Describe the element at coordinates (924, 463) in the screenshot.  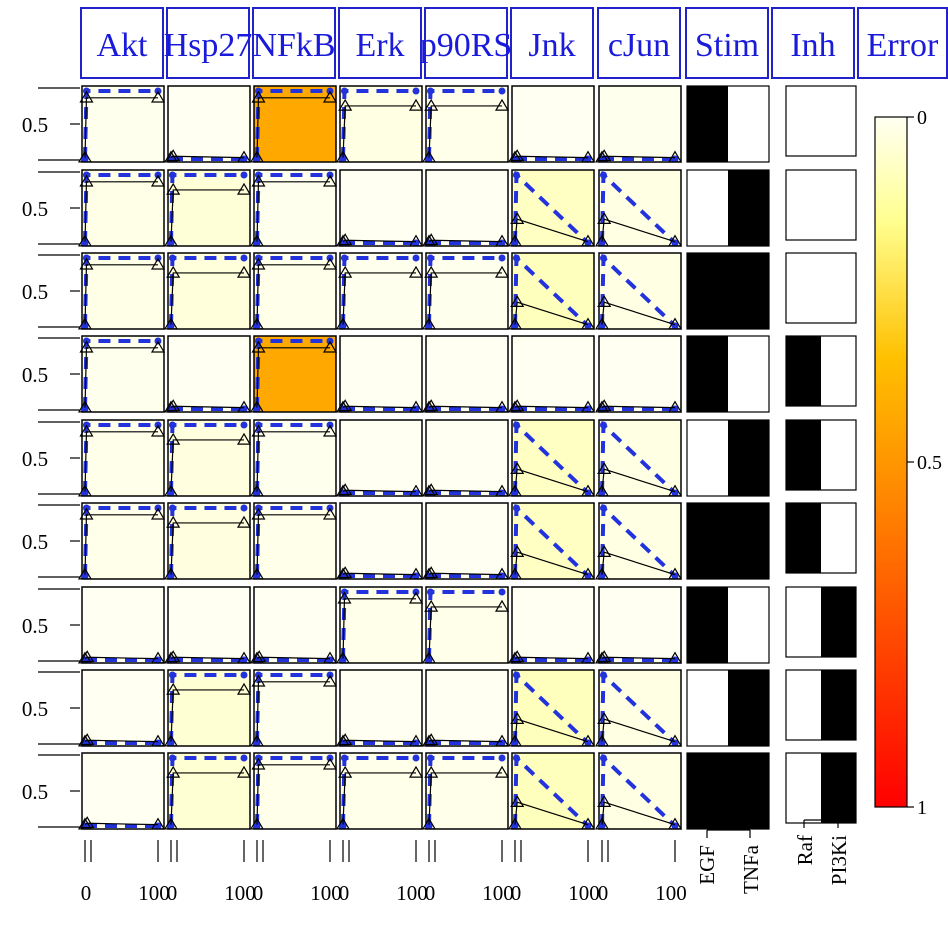
I see `colorbar-tick: 0.5` at that location.